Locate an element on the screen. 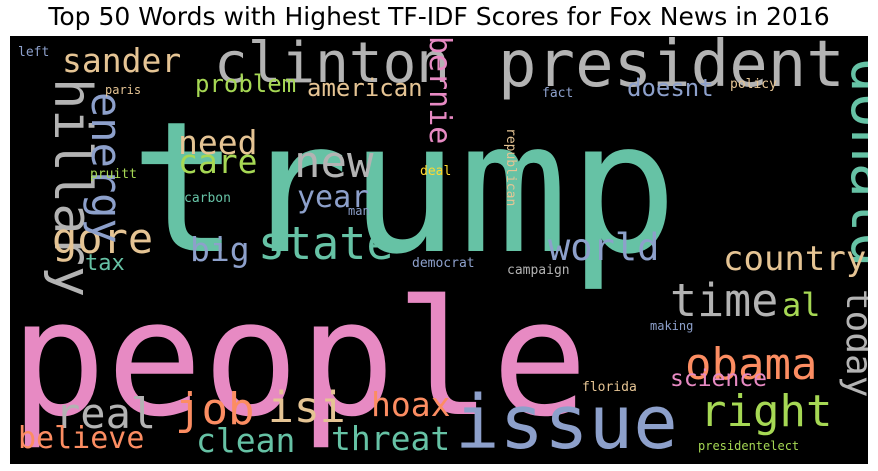 The height and width of the screenshot is (471, 878). word-time: time is located at coordinates (724, 300).